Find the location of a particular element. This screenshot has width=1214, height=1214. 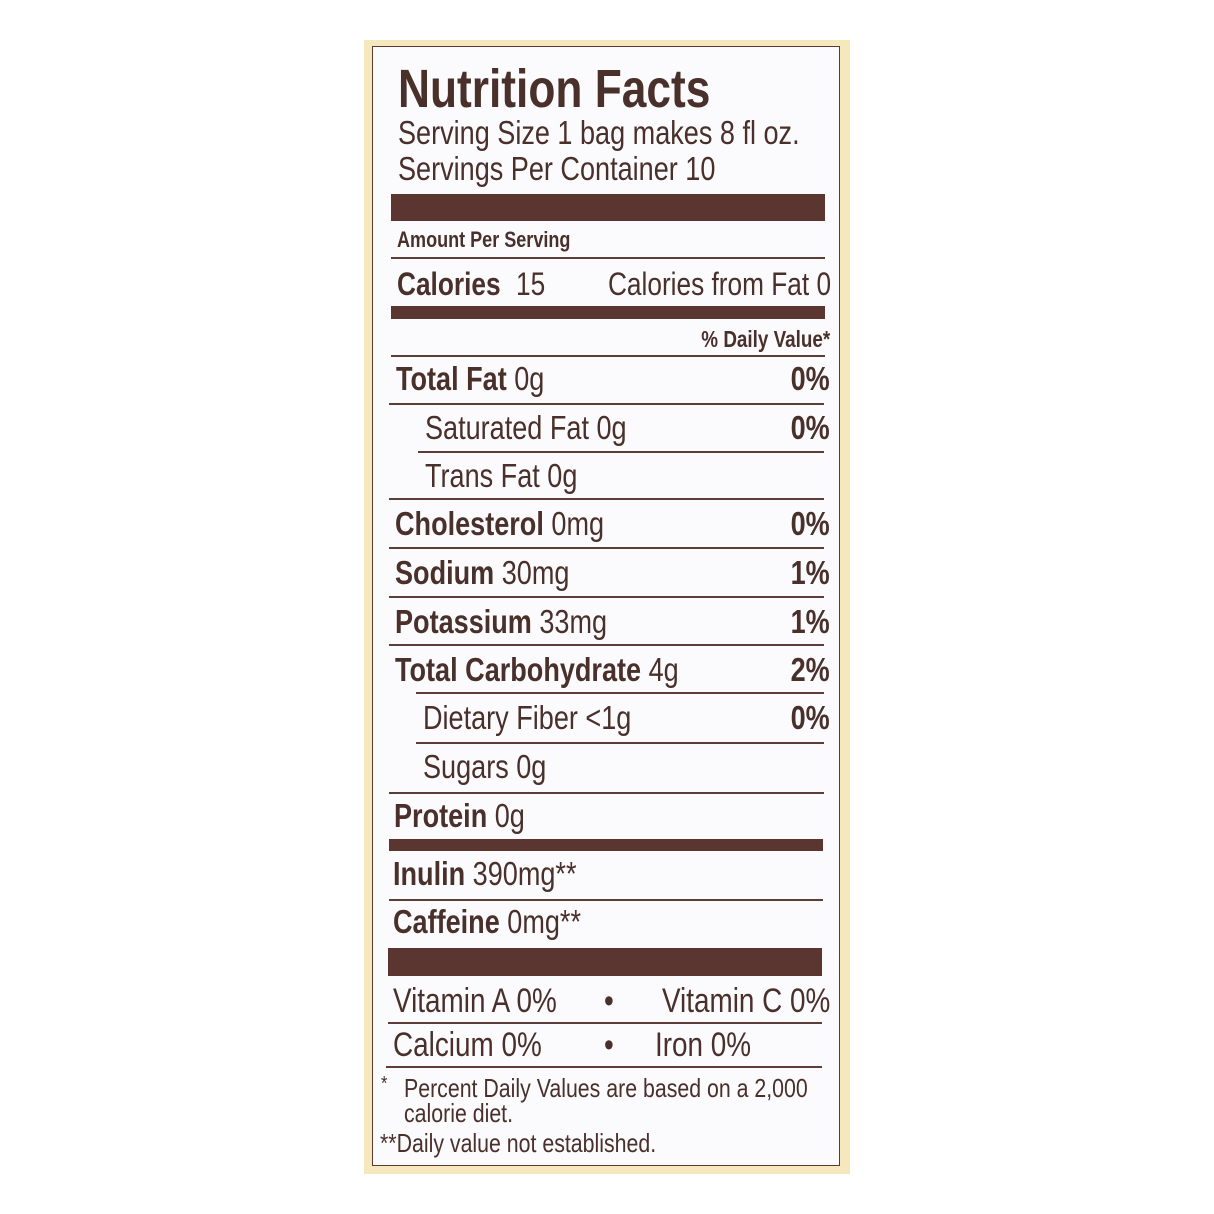

iron: Iron 0% is located at coordinates (703, 1045).